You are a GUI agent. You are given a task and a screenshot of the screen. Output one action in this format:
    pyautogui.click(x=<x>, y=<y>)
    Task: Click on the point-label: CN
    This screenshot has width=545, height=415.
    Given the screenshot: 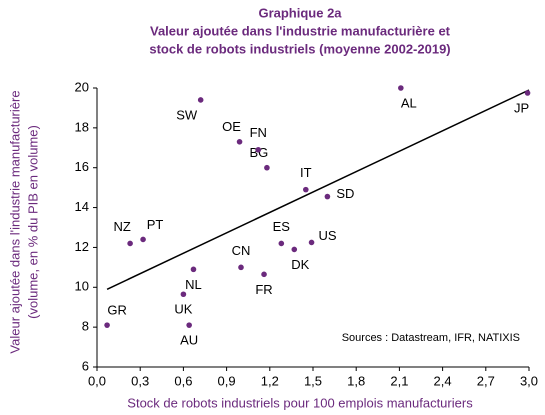 What is the action you would take?
    pyautogui.click(x=241, y=250)
    